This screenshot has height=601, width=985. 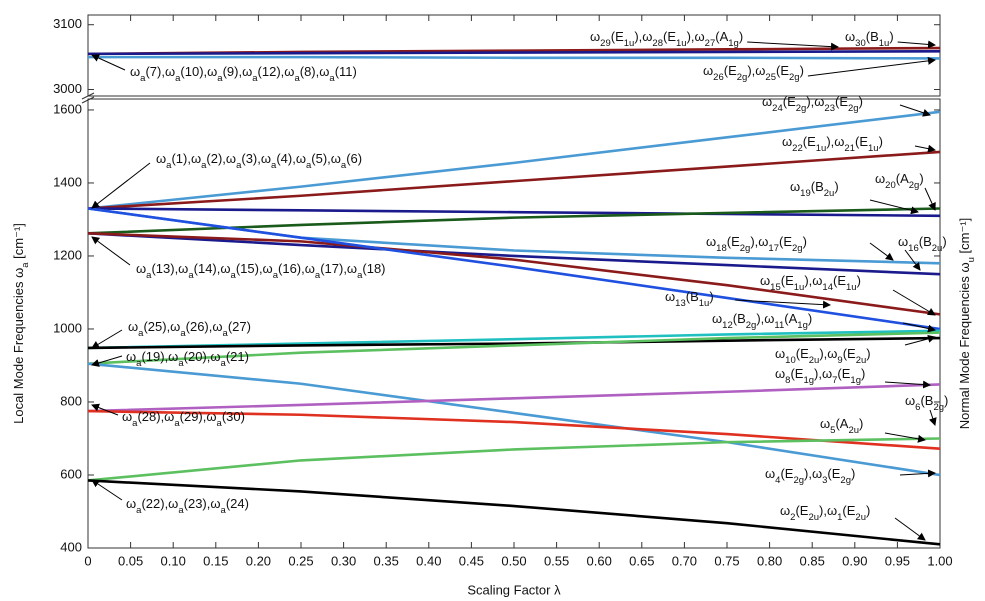 I want to click on annotation: ω8(E1g),ω7(E1g), so click(x=820, y=376).